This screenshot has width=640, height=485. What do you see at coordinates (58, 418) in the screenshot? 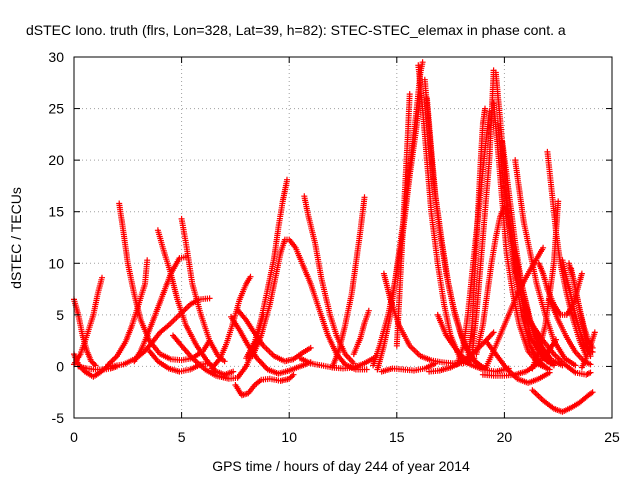
I see `y-tick-label: -5` at bounding box center [58, 418].